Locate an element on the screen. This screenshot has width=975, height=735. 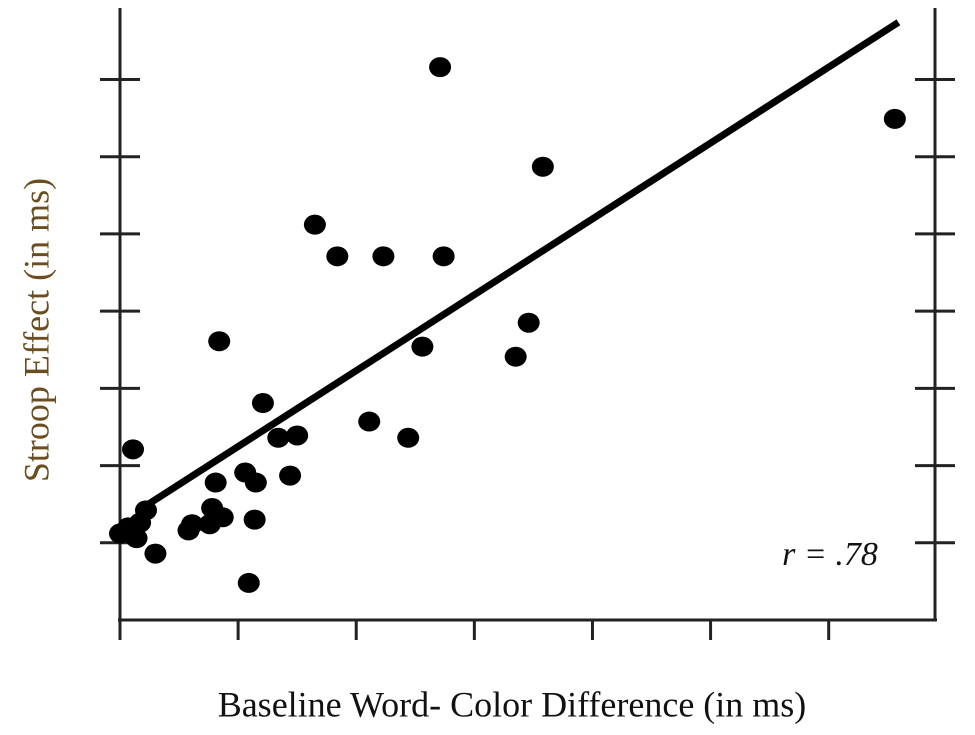
x-axis-label: Baseline Word- Color Difference (in ms) is located at coordinates (512, 704).